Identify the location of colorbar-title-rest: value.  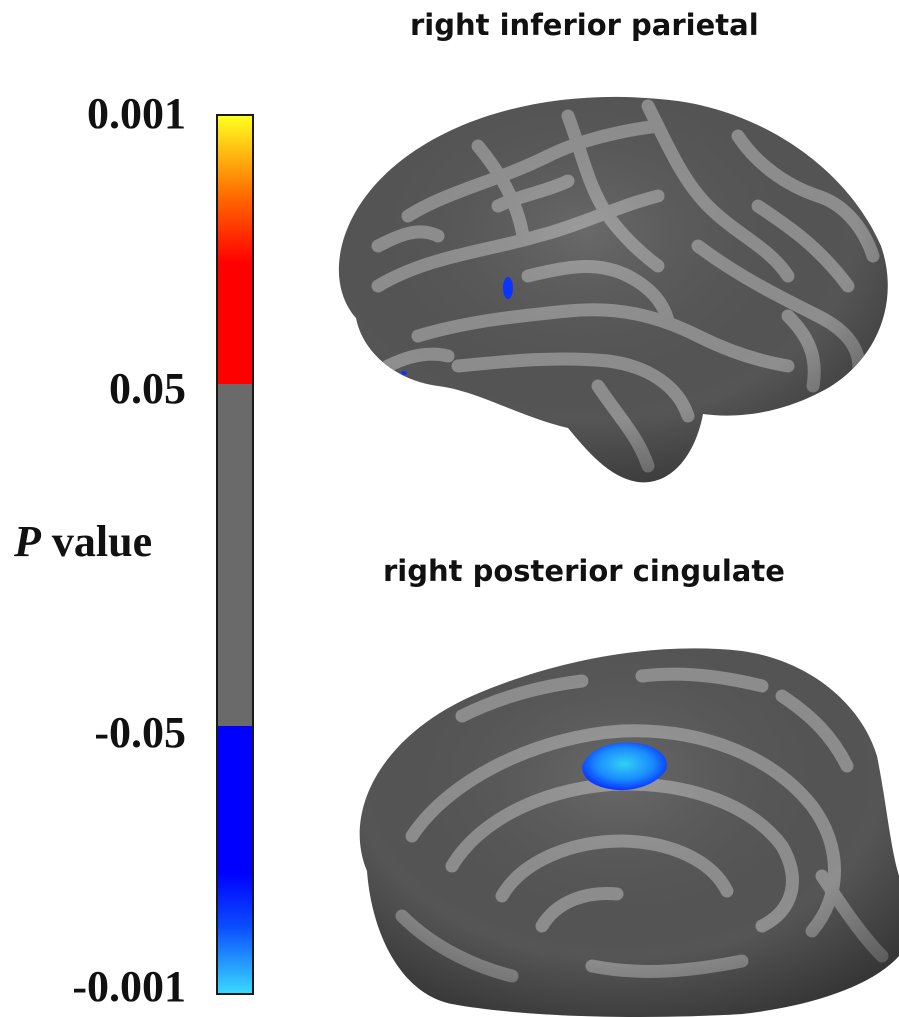
(96, 541).